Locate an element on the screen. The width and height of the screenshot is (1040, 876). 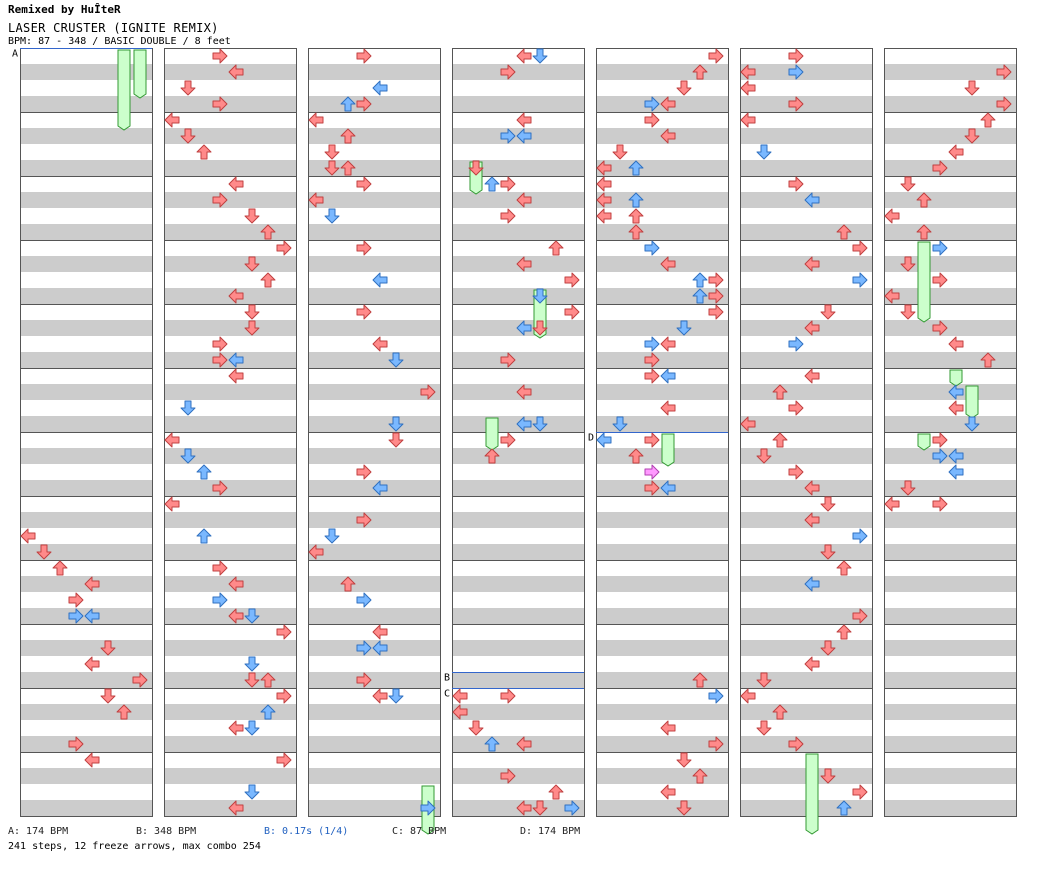
song-title: LASER CRUSTER (IGNITE REMIX) is located at coordinates (113, 28).